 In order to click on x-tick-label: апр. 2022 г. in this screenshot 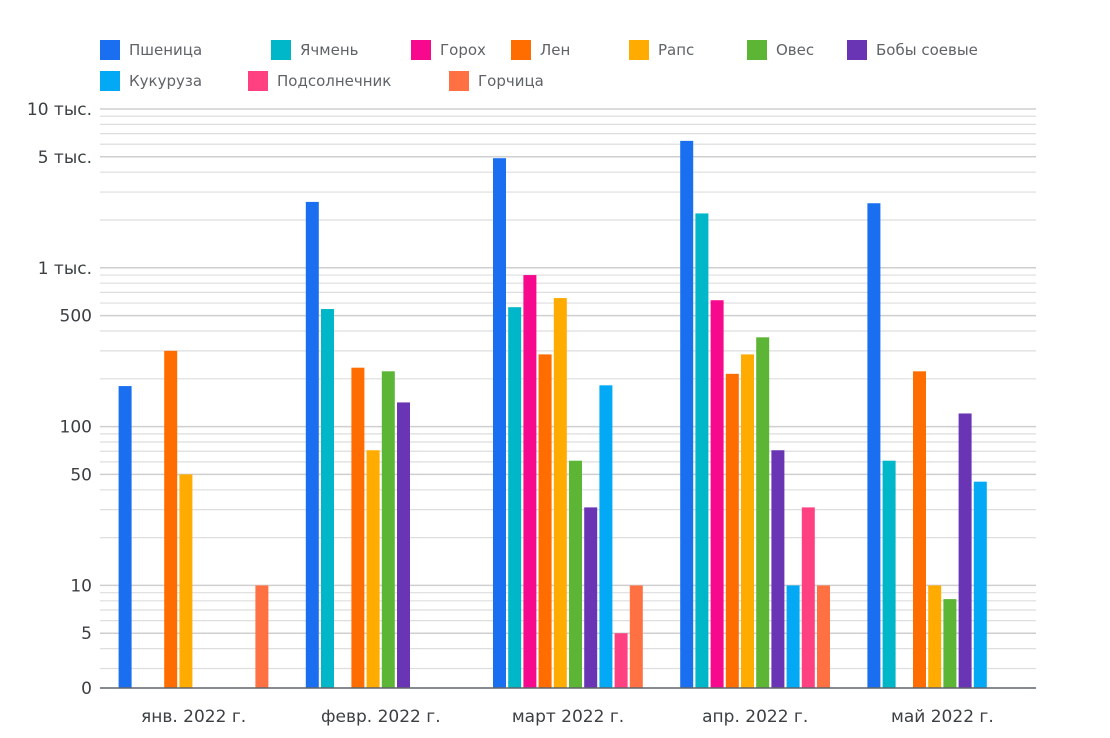, I will do `click(755, 717)`.